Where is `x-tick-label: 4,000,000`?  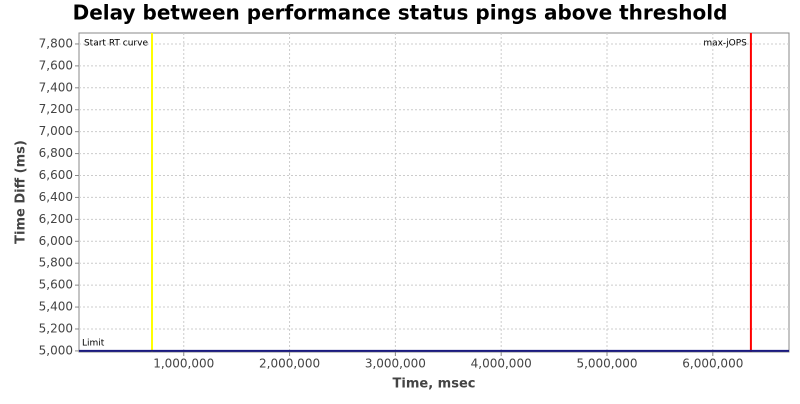
x-tick-label: 4,000,000 is located at coordinates (501, 364).